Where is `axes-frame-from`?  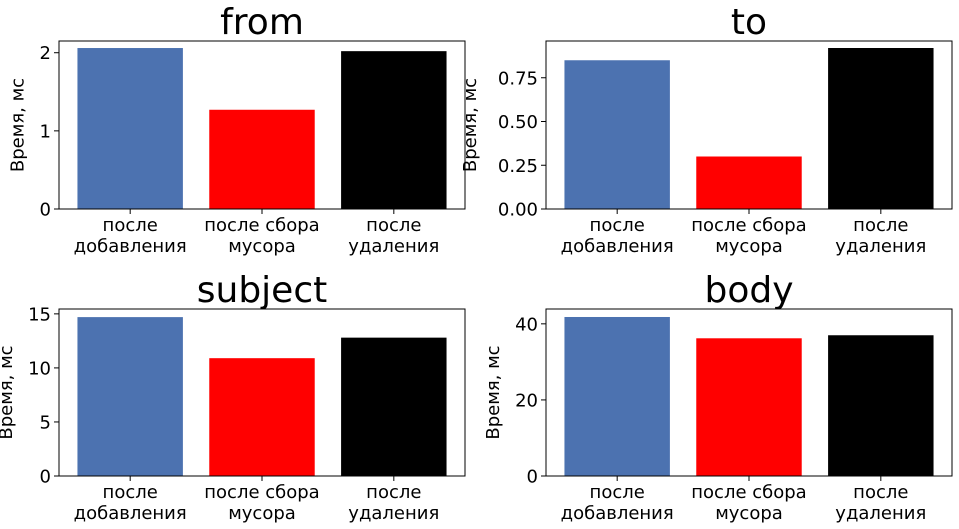
axes-frame-from is located at coordinates (262, 125).